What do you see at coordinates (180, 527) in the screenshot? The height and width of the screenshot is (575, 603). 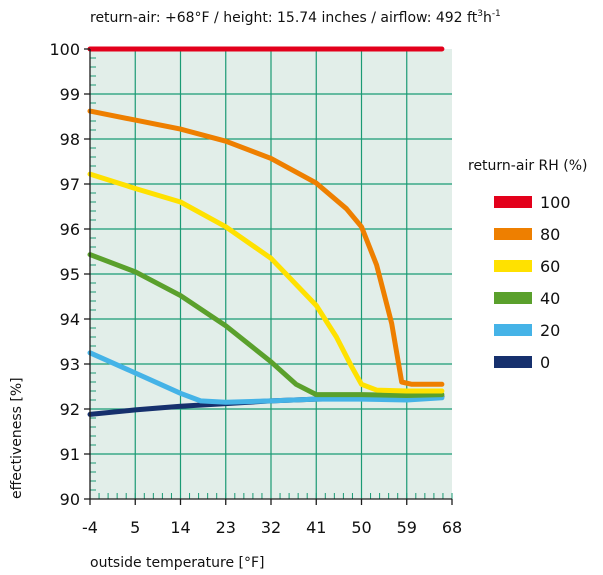 I see `x-tick-label: 14` at bounding box center [180, 527].